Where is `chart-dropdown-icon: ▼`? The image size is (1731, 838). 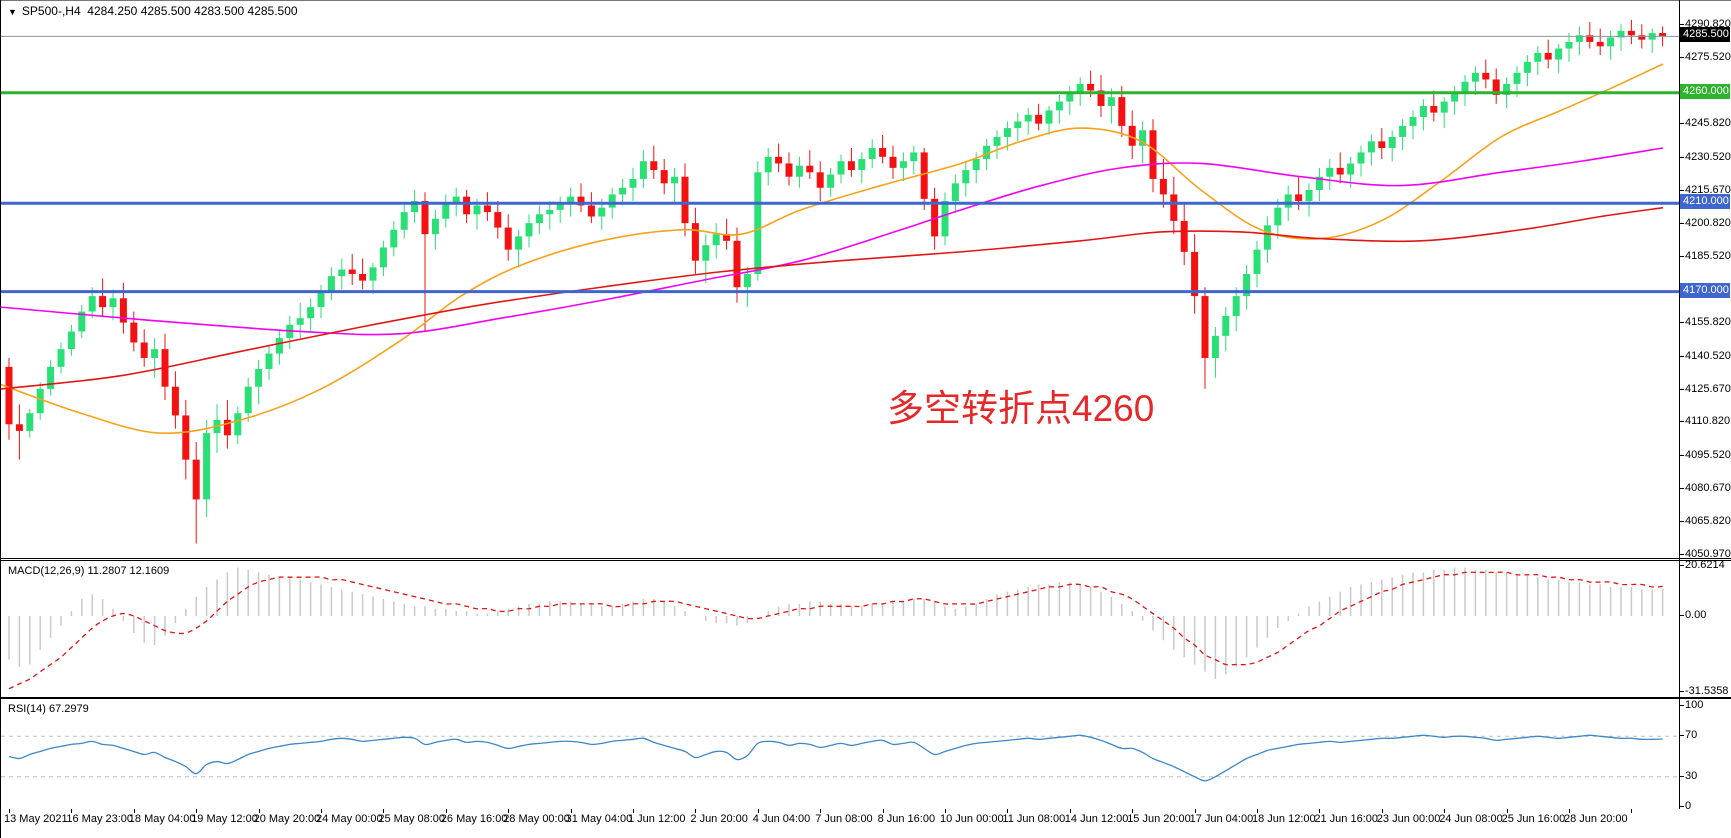 chart-dropdown-icon: ▼ is located at coordinates (12, 12).